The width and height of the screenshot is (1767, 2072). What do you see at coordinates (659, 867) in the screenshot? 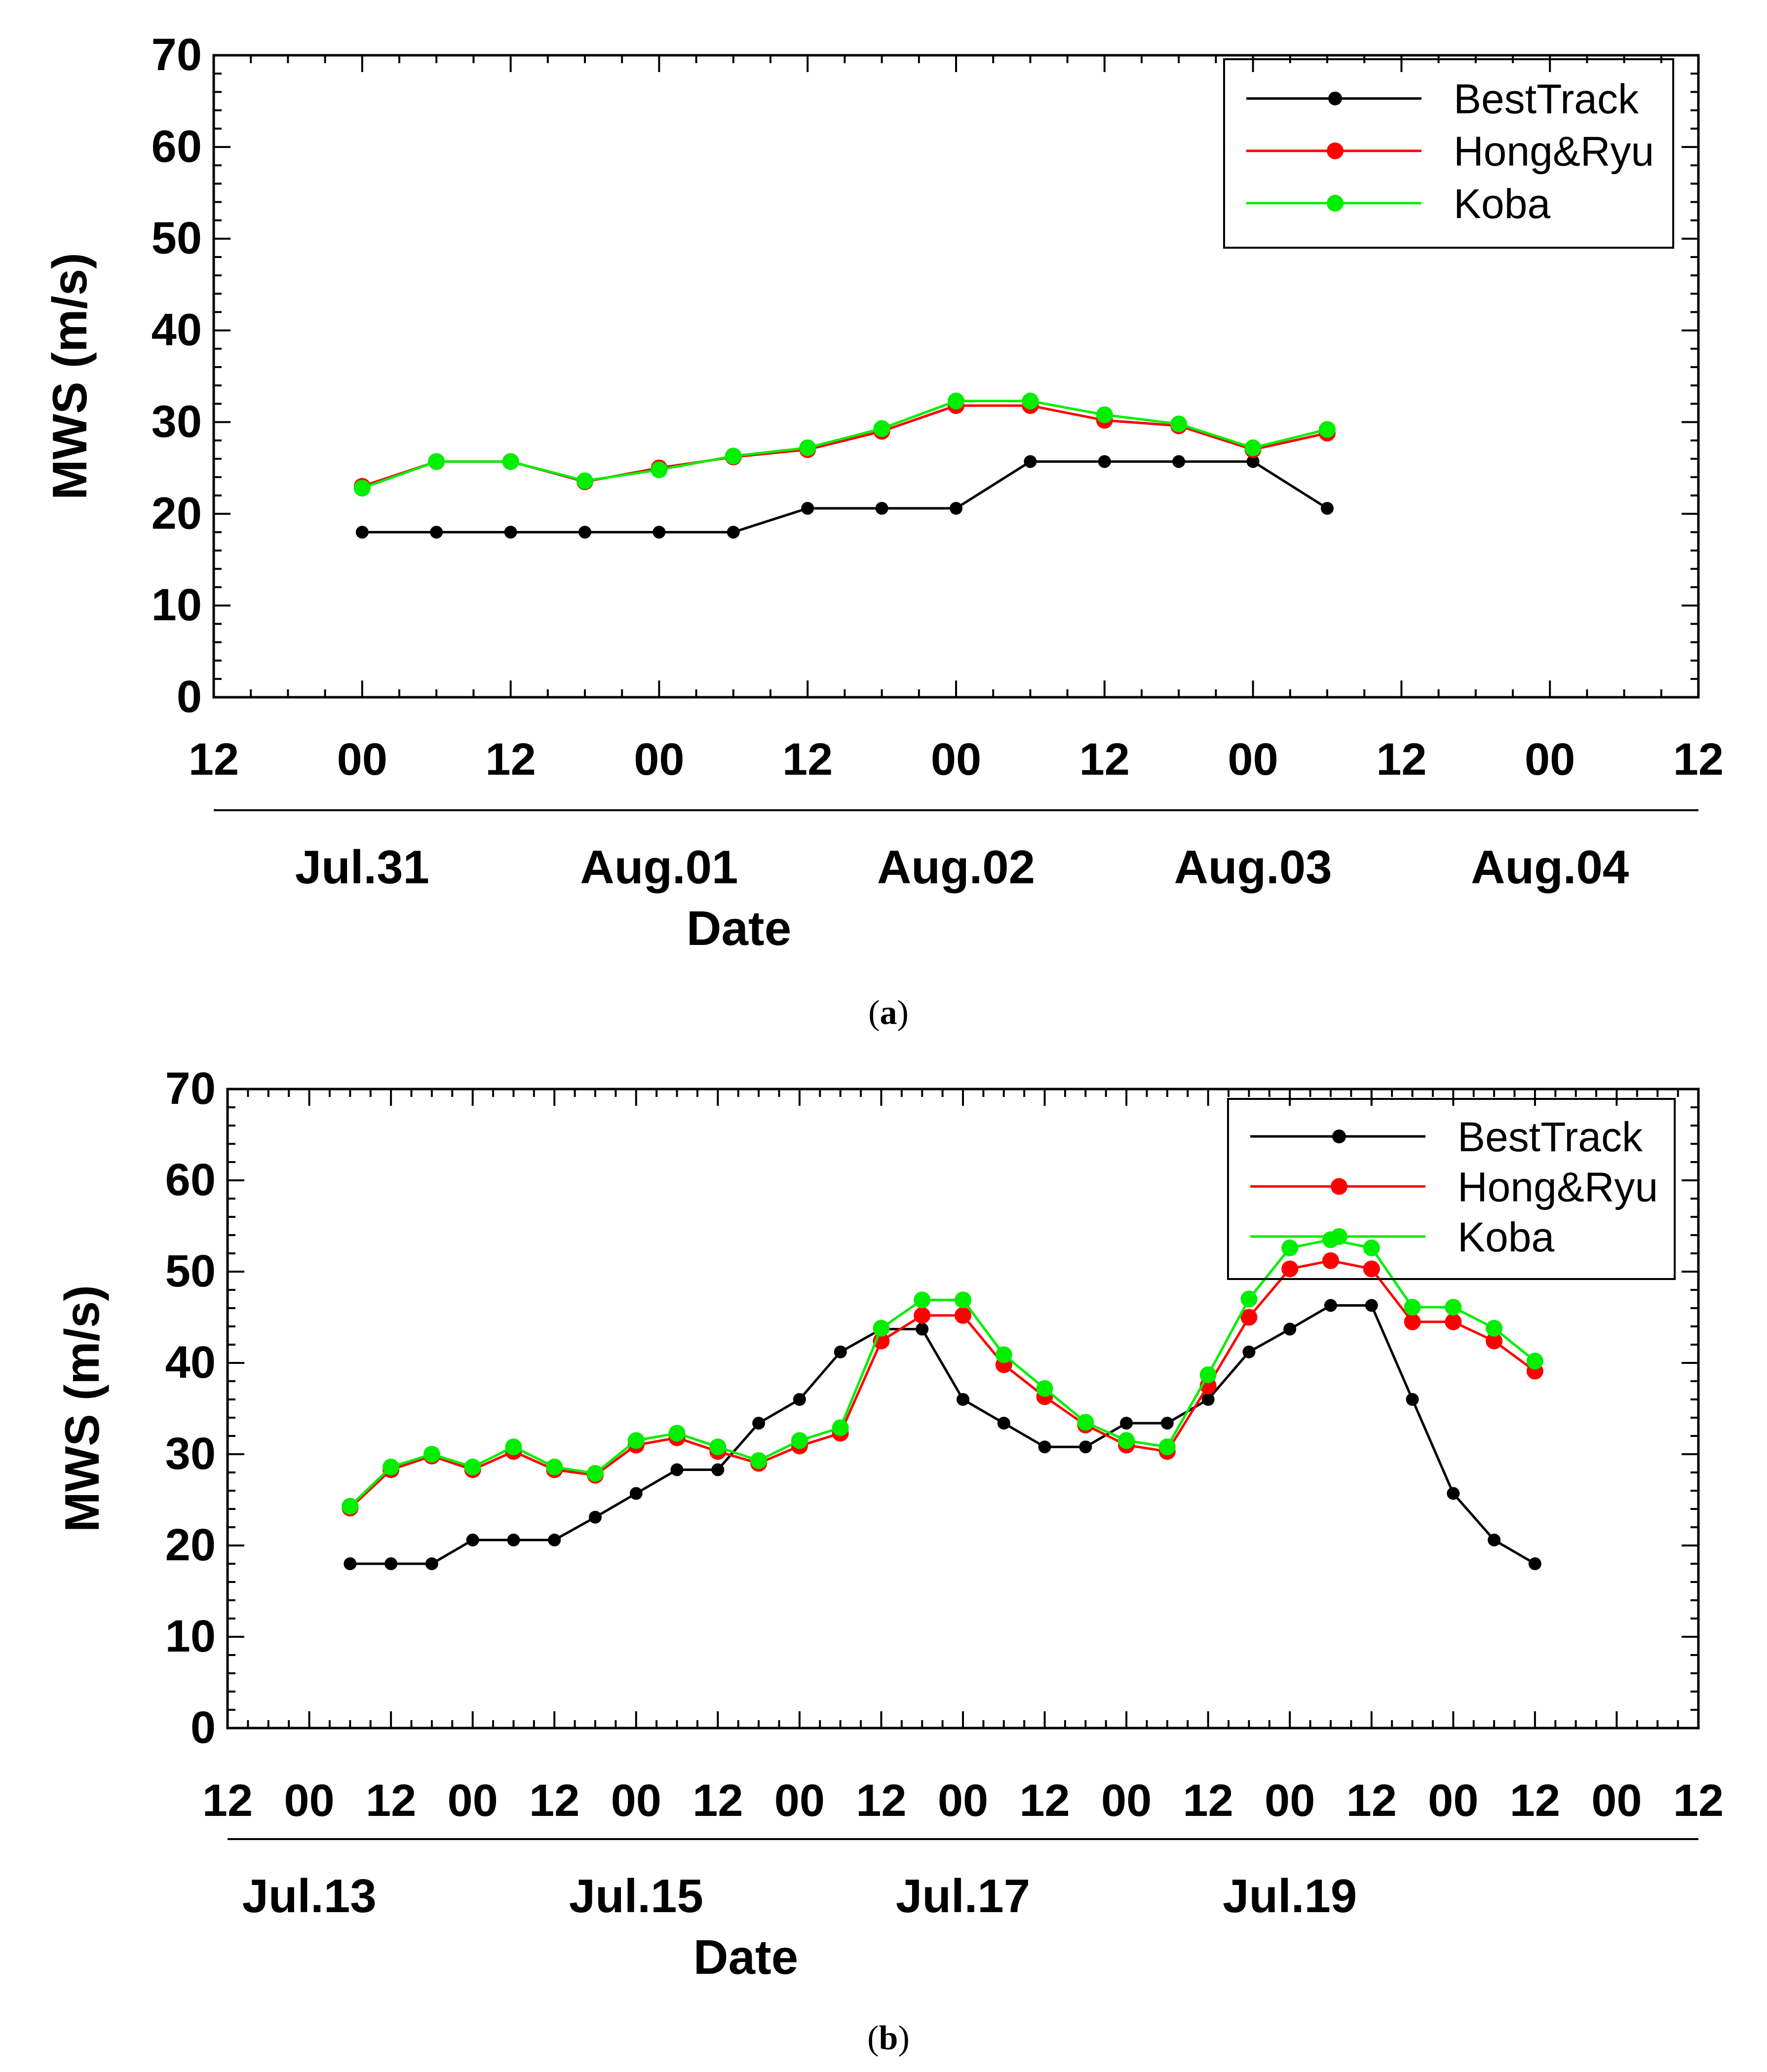
I see `date-label: Aug.01` at bounding box center [659, 867].